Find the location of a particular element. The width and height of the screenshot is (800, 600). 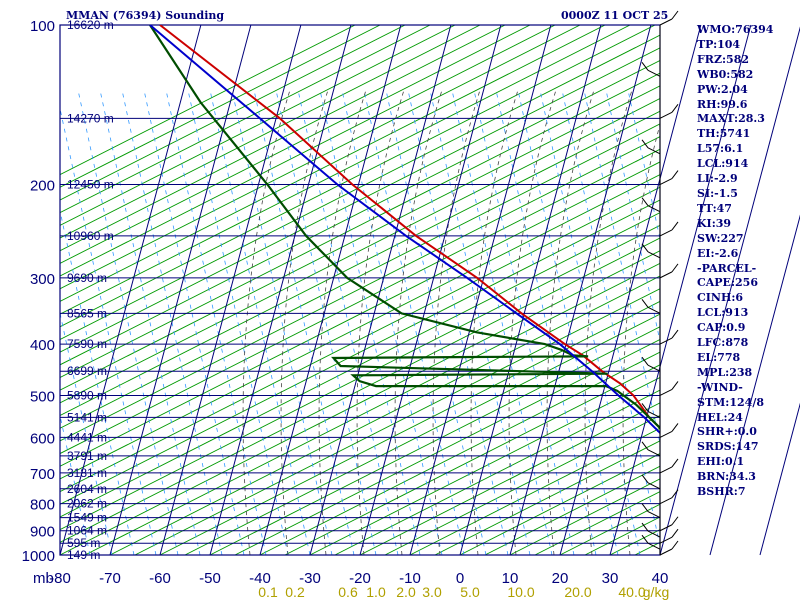

index-item: EHI:0.1 is located at coordinates (721, 462).